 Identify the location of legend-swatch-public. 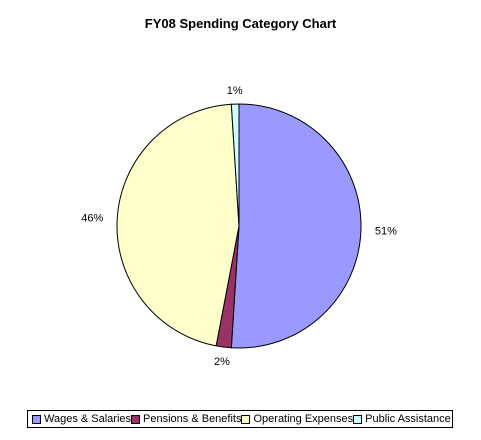
(358, 419).